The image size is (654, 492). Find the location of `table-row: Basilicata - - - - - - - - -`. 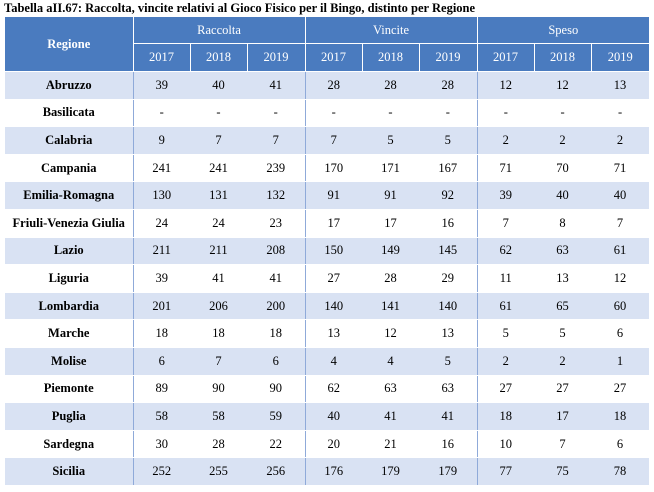

table-row: Basilicata - - - - - - - - - is located at coordinates (327, 113).